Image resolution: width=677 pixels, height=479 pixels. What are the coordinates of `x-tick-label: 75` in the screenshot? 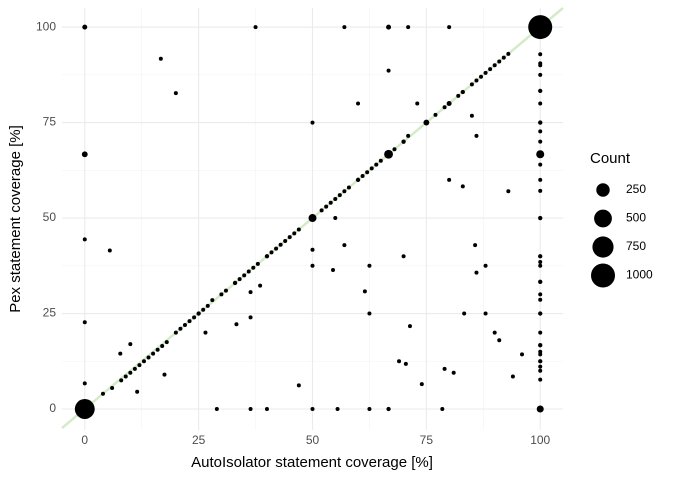 It's located at (427, 440).